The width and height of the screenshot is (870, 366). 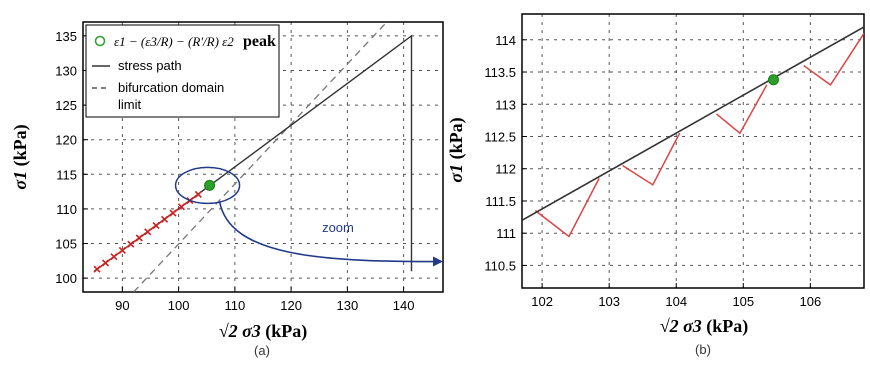 What do you see at coordinates (66, 140) in the screenshot?
I see `a-y-tick-label: 120` at bounding box center [66, 140].